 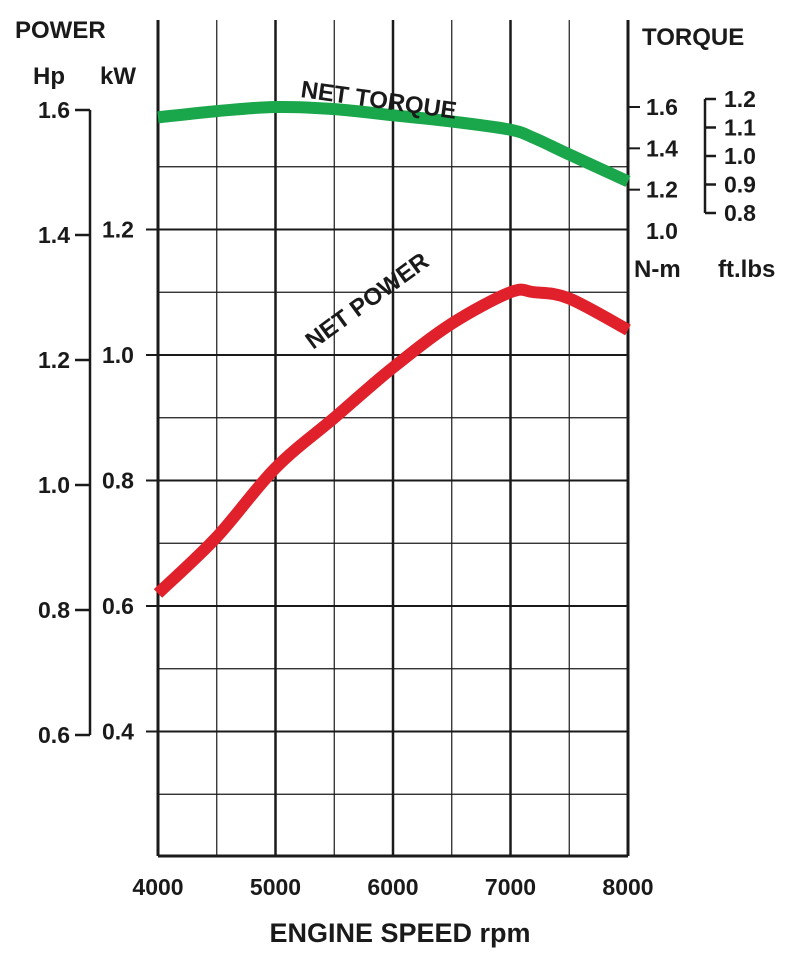 I want to click on kw-unit-label: kW, so click(x=118, y=76).